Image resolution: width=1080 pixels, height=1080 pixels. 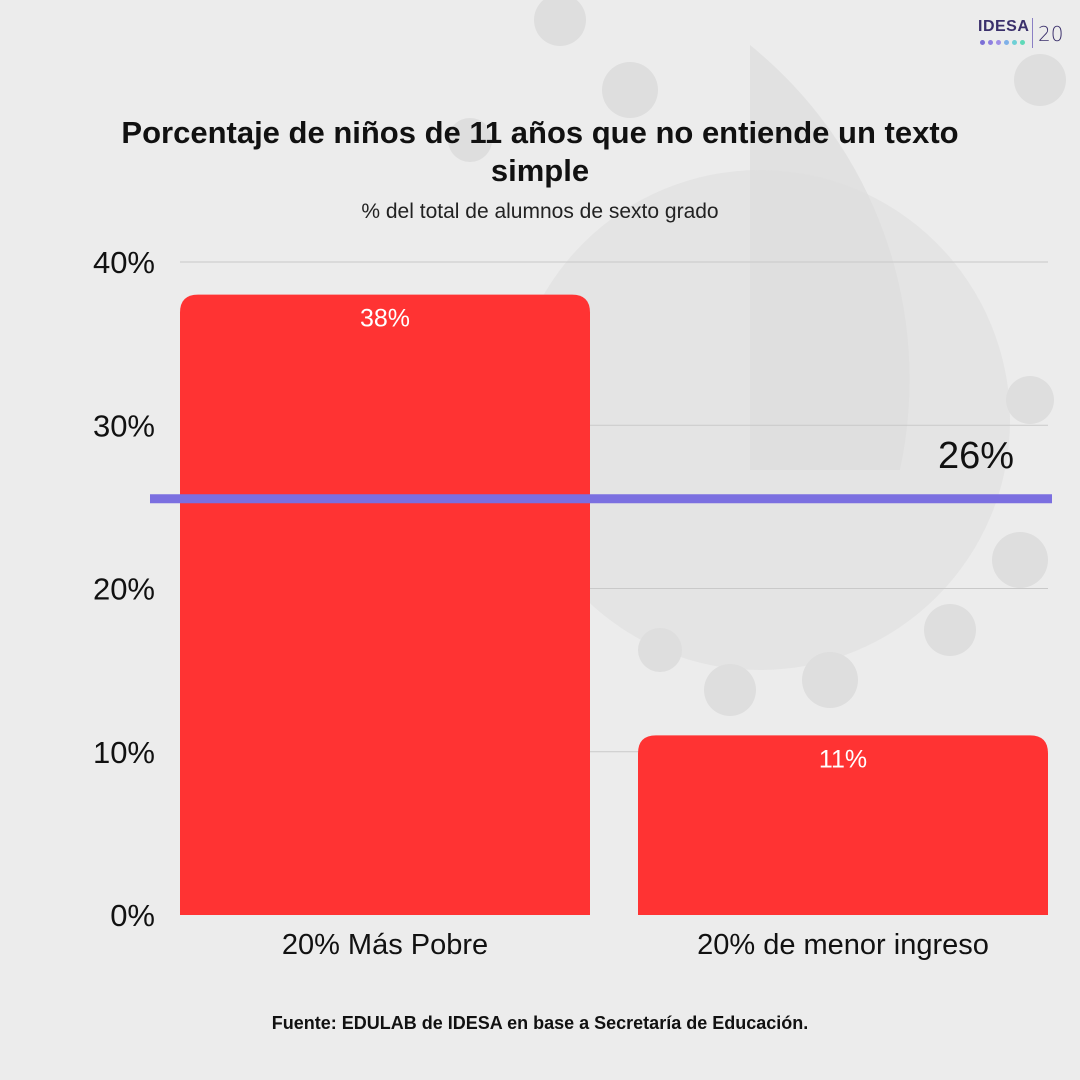 What do you see at coordinates (124, 752) in the screenshot?
I see `y-tick-label: 10%` at bounding box center [124, 752].